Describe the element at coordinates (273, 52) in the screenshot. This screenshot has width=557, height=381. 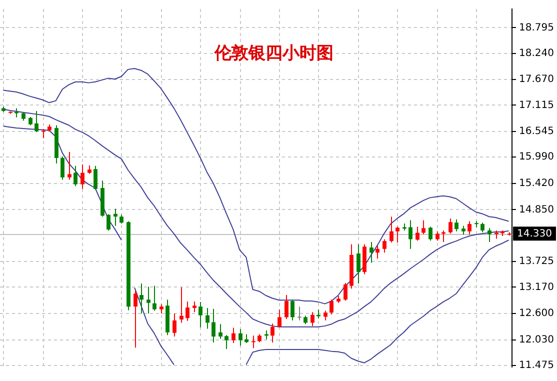
I see `text: 伦敦银四小时图` at that location.